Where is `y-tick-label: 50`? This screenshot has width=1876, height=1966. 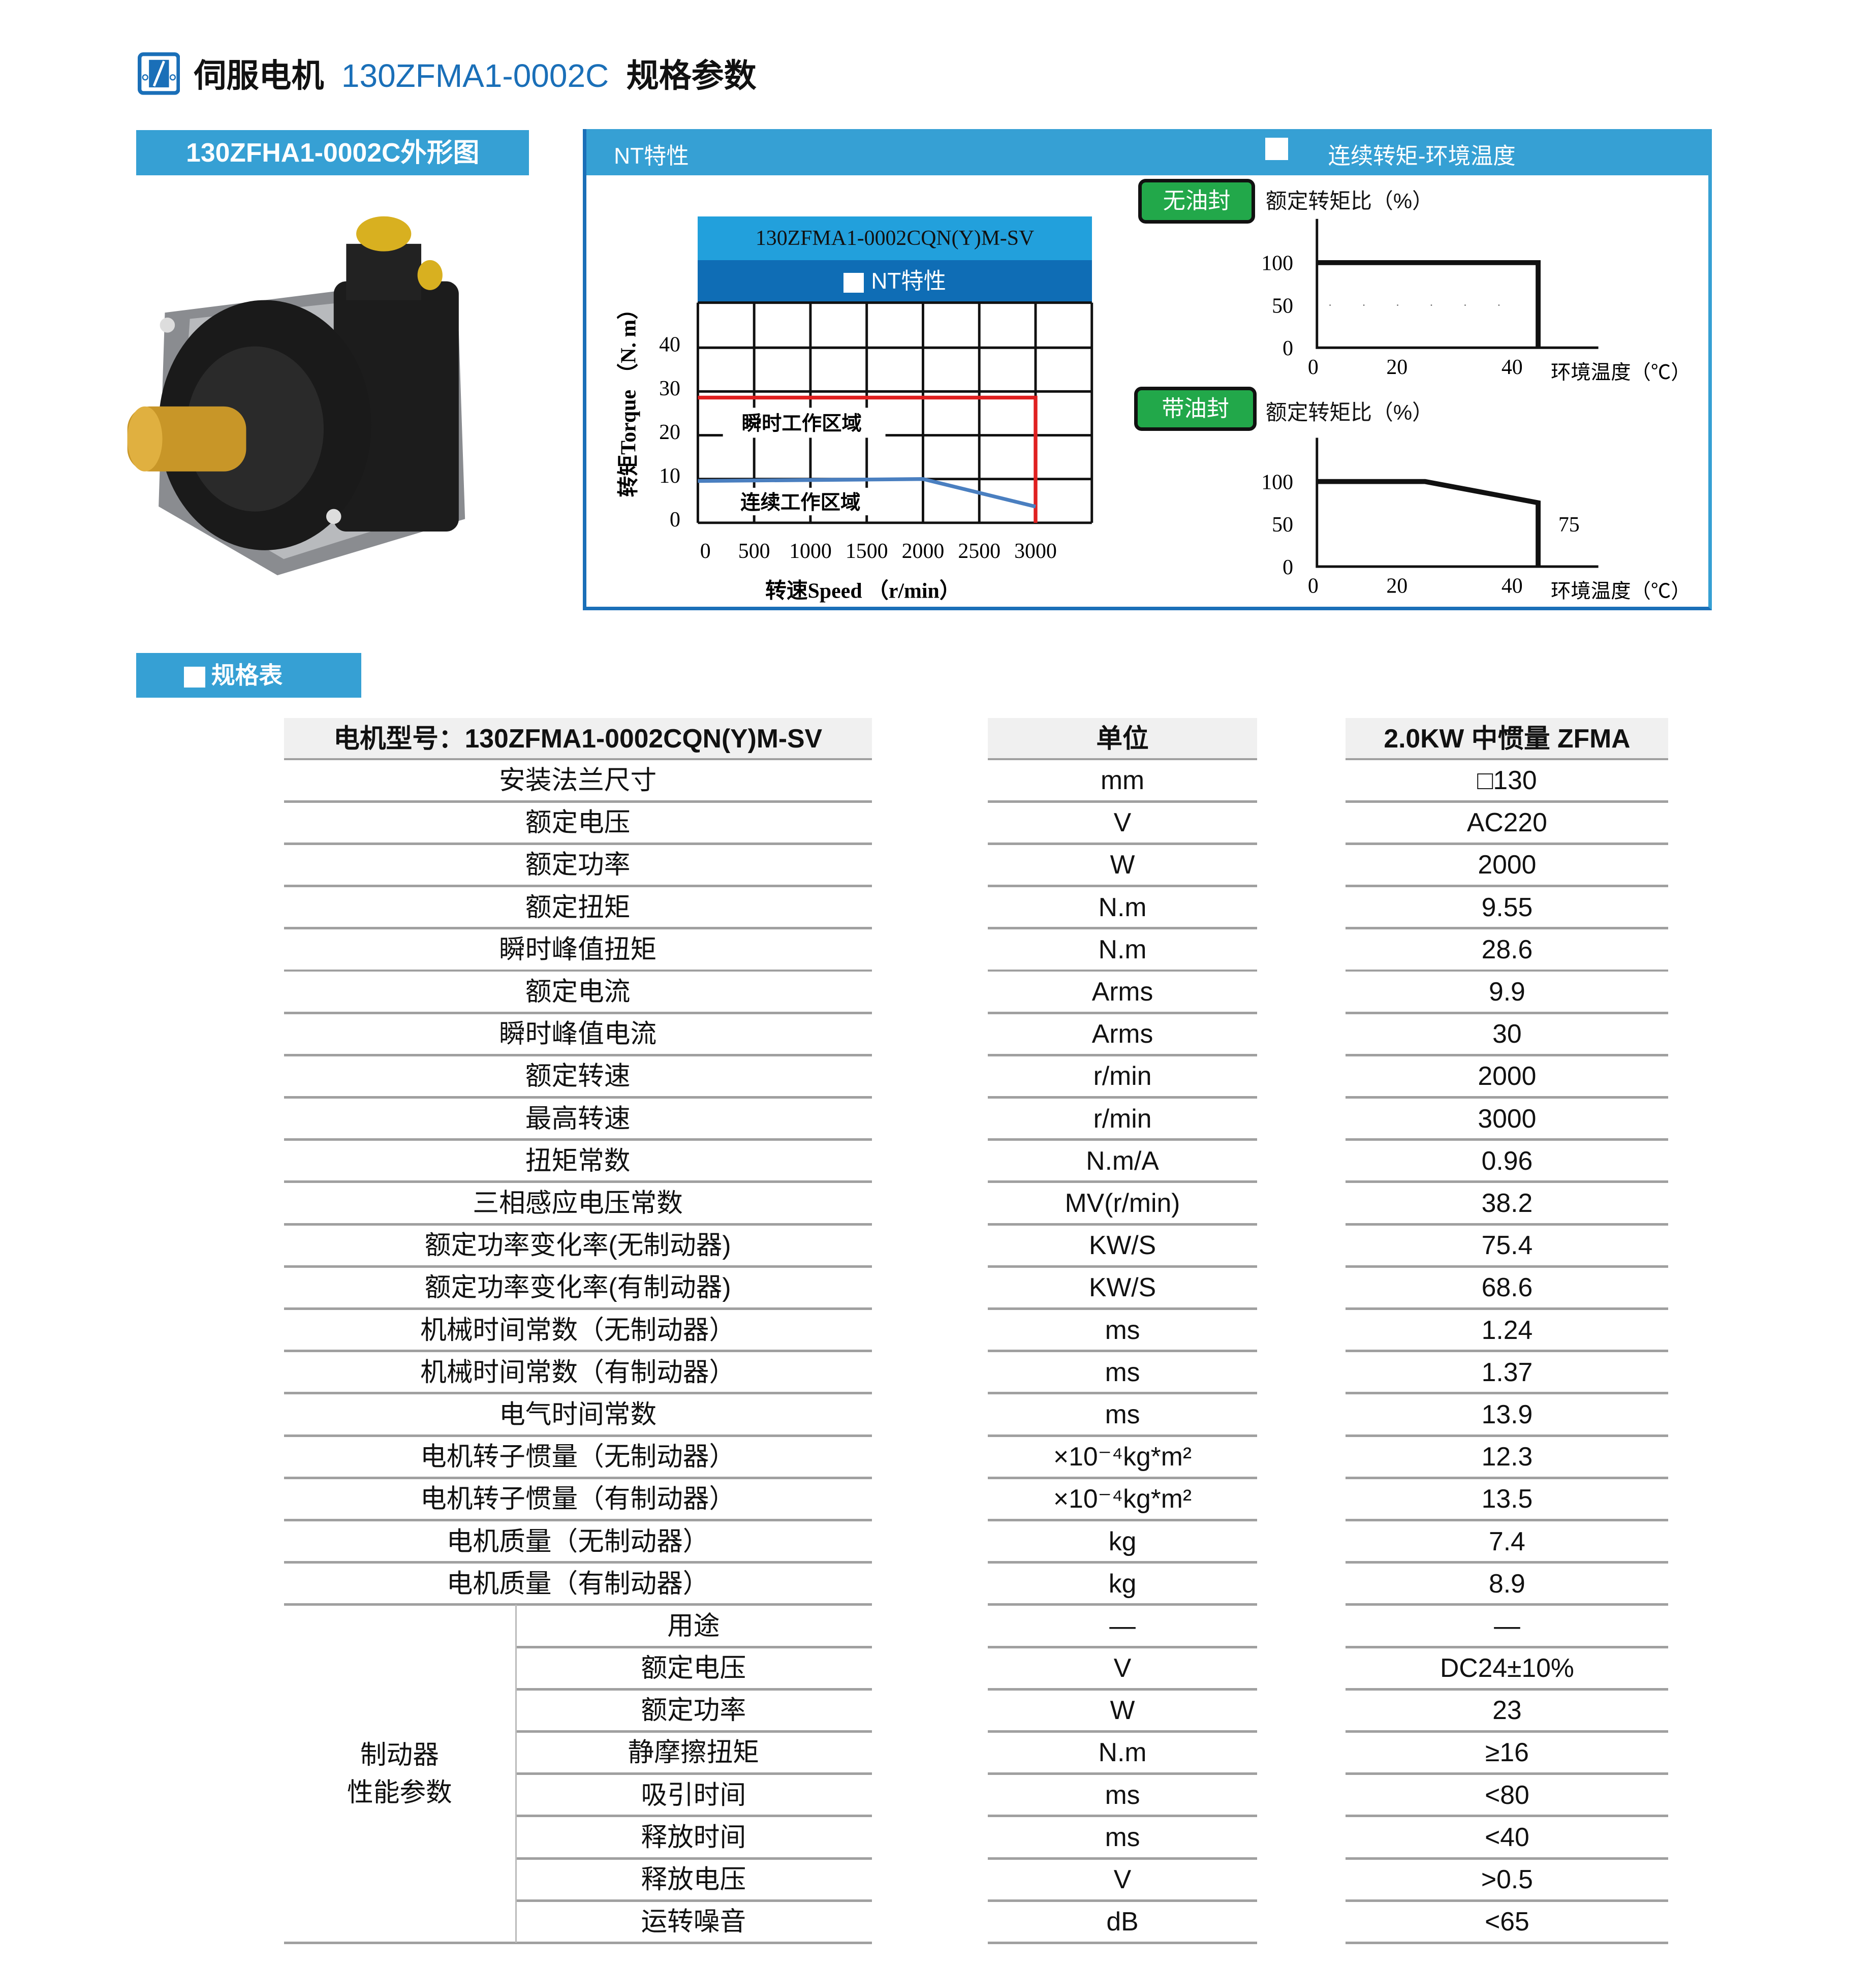 y-tick-label: 50 is located at coordinates (1282, 525).